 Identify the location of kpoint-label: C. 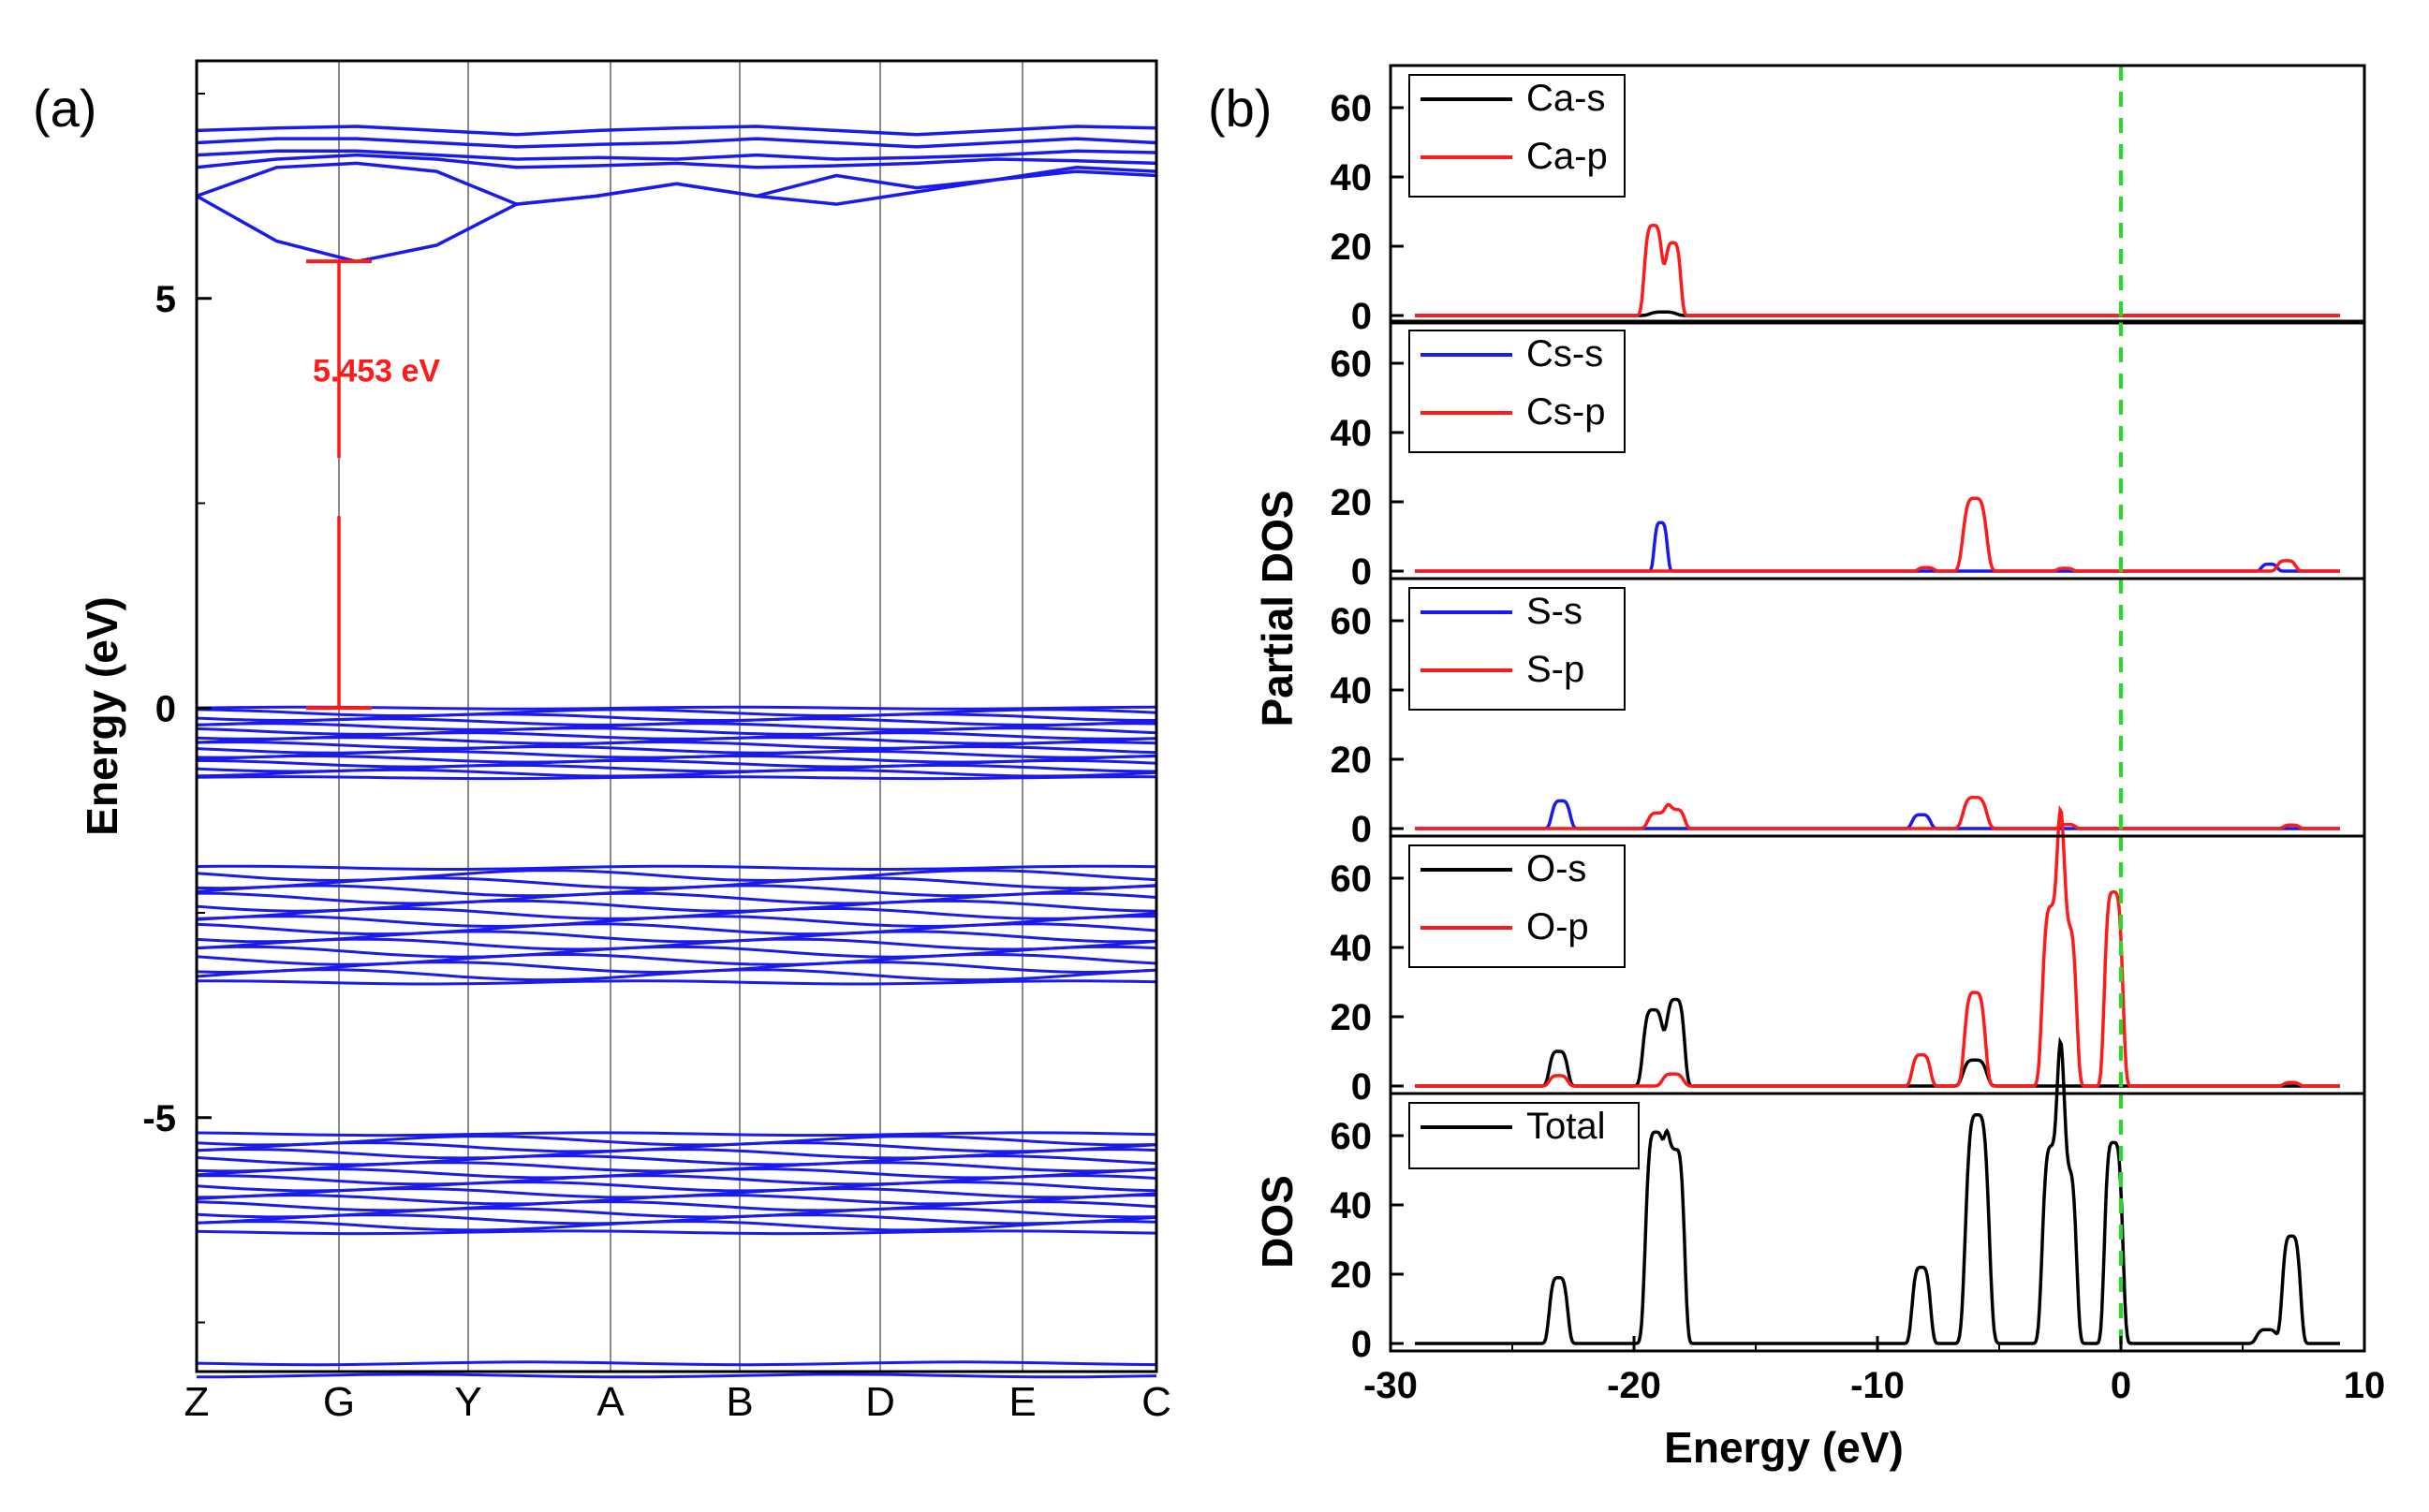
(1156, 1402).